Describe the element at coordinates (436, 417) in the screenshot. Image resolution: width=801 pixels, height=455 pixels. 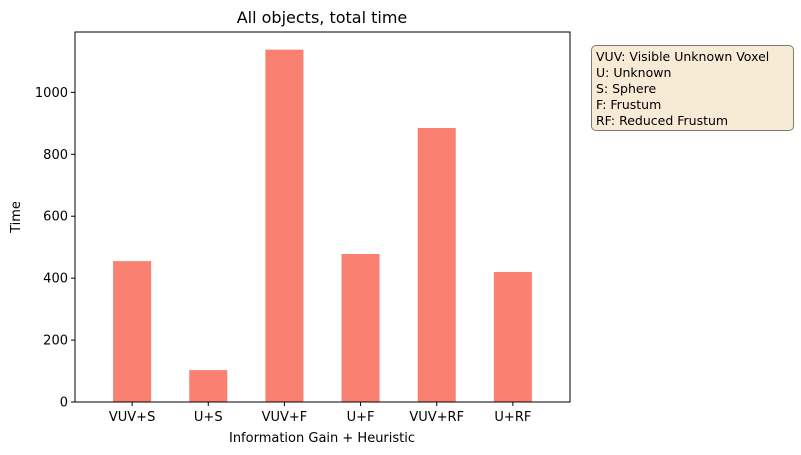
I see `x-tick-label: VUV+RF` at that location.